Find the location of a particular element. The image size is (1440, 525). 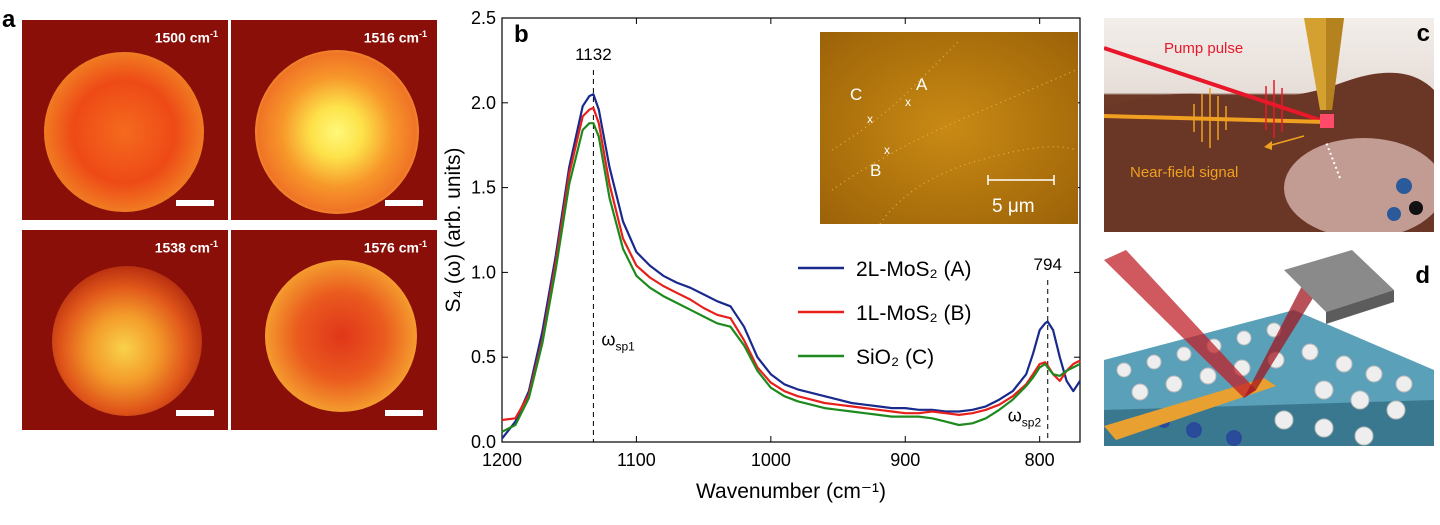

annotation-omega-sp2: ωsp2 is located at coordinates (1025, 418).